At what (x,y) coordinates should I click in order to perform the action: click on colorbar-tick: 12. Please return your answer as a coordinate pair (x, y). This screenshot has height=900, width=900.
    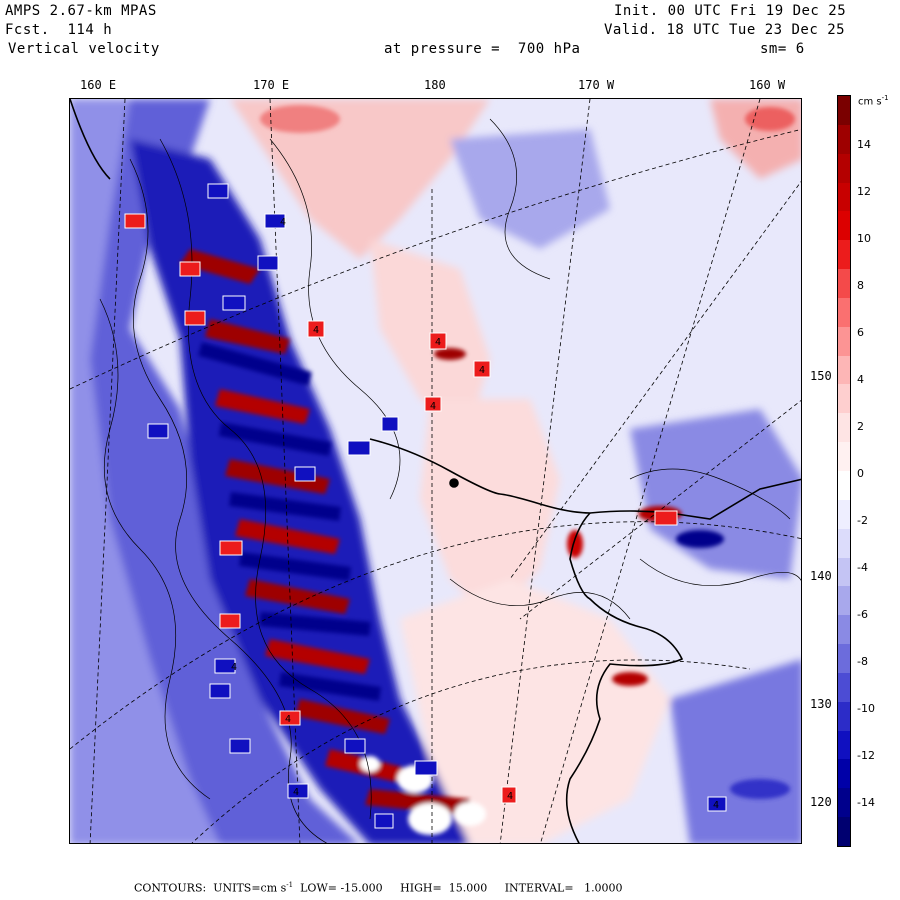
    Looking at the image, I should click on (864, 191).